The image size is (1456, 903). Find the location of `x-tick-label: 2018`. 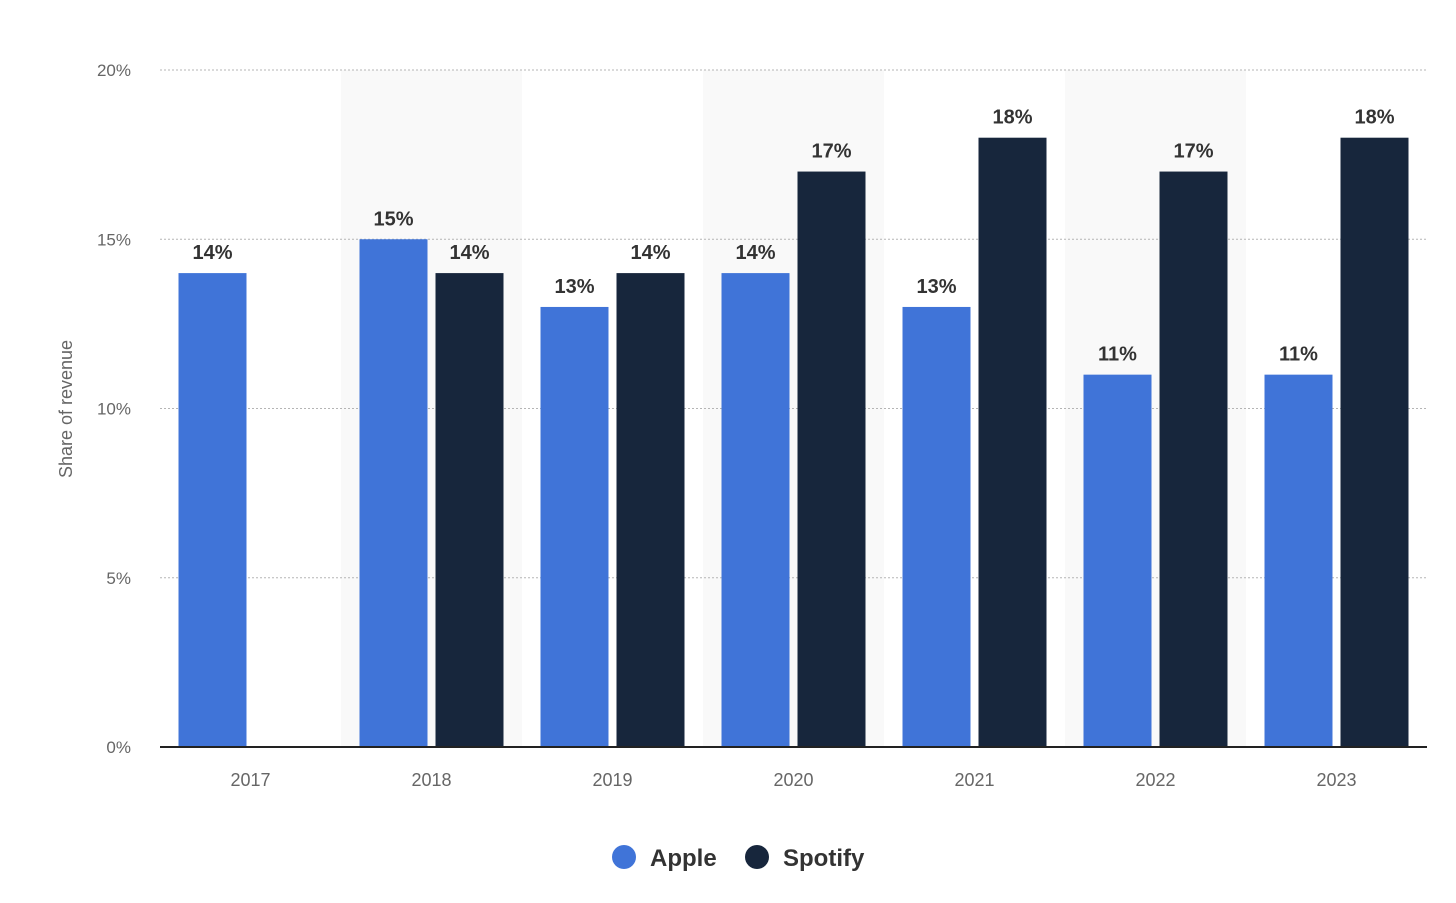

x-tick-label: 2018 is located at coordinates (431, 780).